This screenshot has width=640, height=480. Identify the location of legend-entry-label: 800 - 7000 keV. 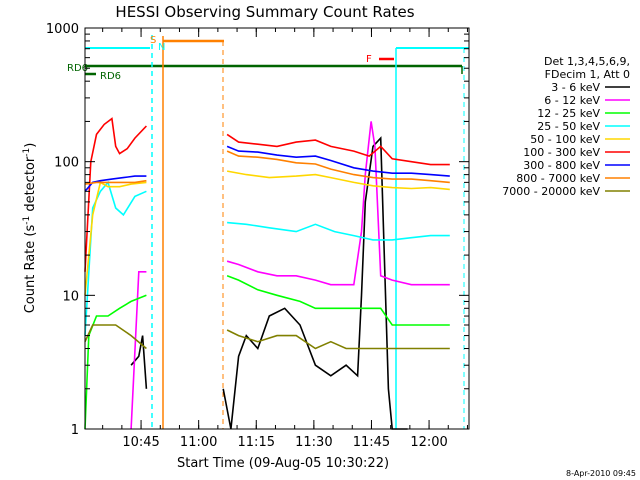
(558, 178).